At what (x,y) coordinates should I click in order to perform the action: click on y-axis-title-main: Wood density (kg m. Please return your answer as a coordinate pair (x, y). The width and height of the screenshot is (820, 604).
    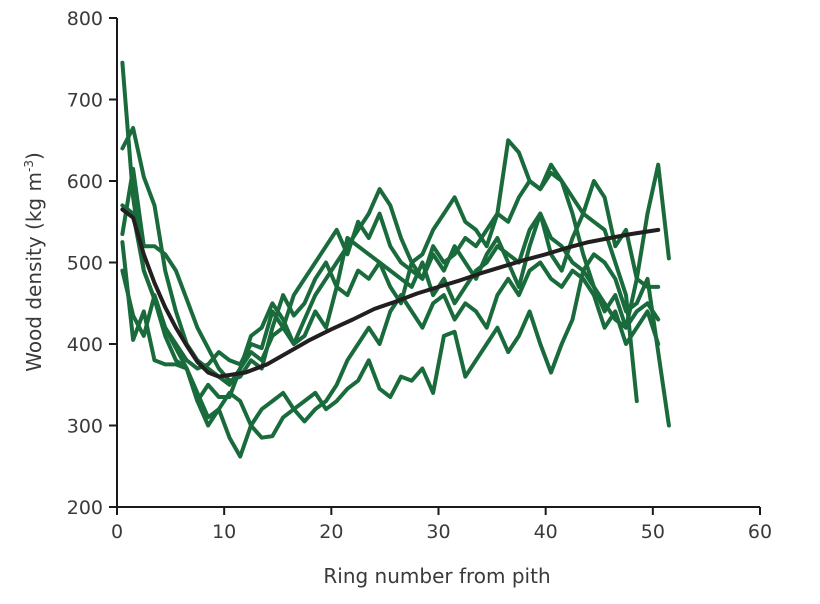
    Looking at the image, I should click on (34, 272).